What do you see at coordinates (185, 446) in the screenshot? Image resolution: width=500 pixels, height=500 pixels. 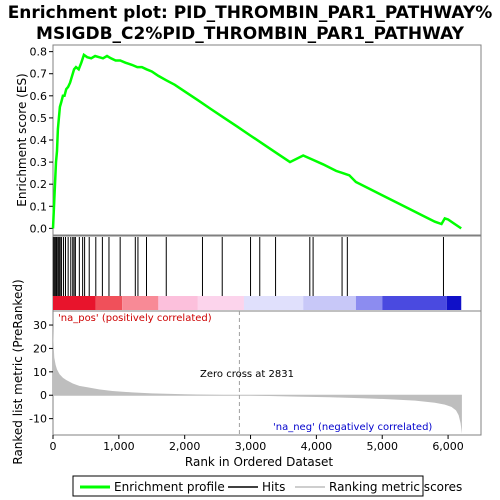 I see `x-tick-label: 2,000` at bounding box center [185, 446].